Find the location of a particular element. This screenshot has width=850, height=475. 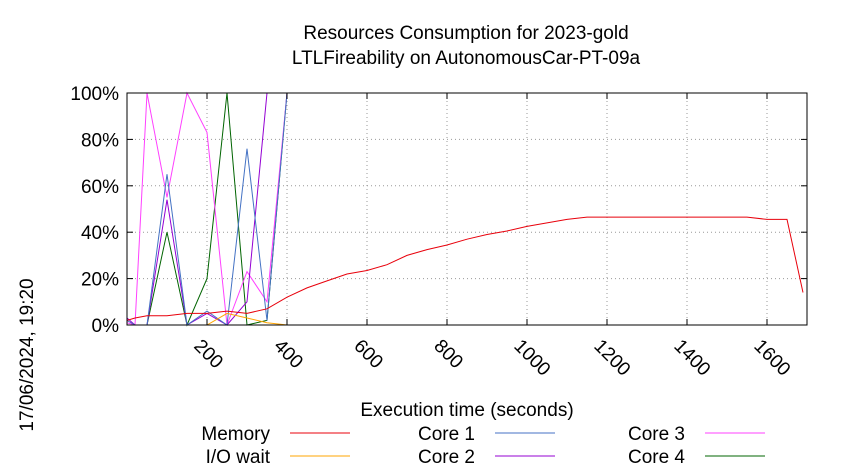

y-tick-label: 60% is located at coordinates (100, 187).